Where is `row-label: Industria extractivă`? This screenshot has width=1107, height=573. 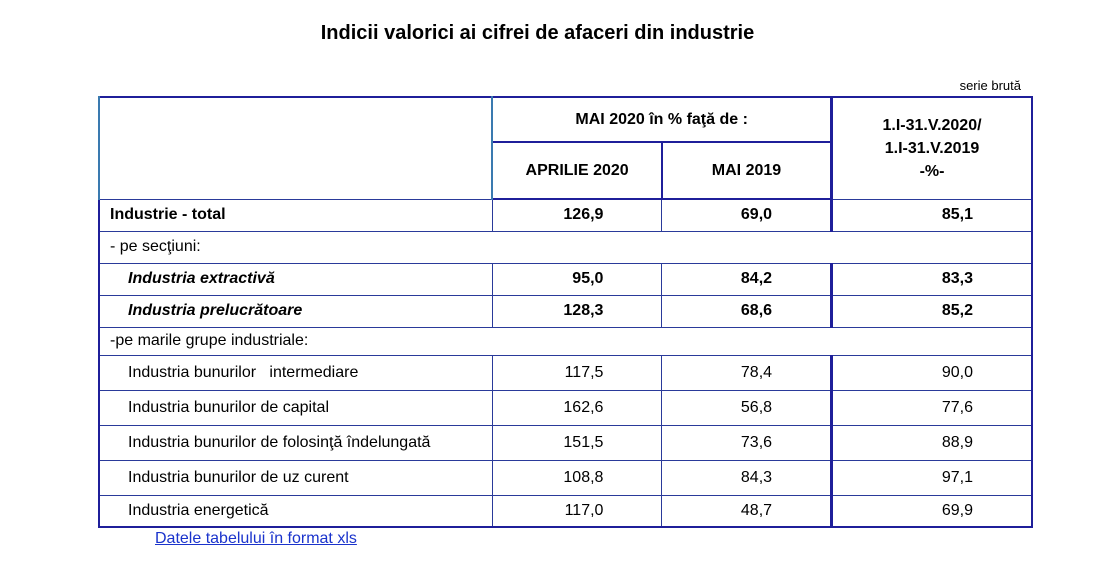
row-label: Industria extractivă is located at coordinates (295, 279).